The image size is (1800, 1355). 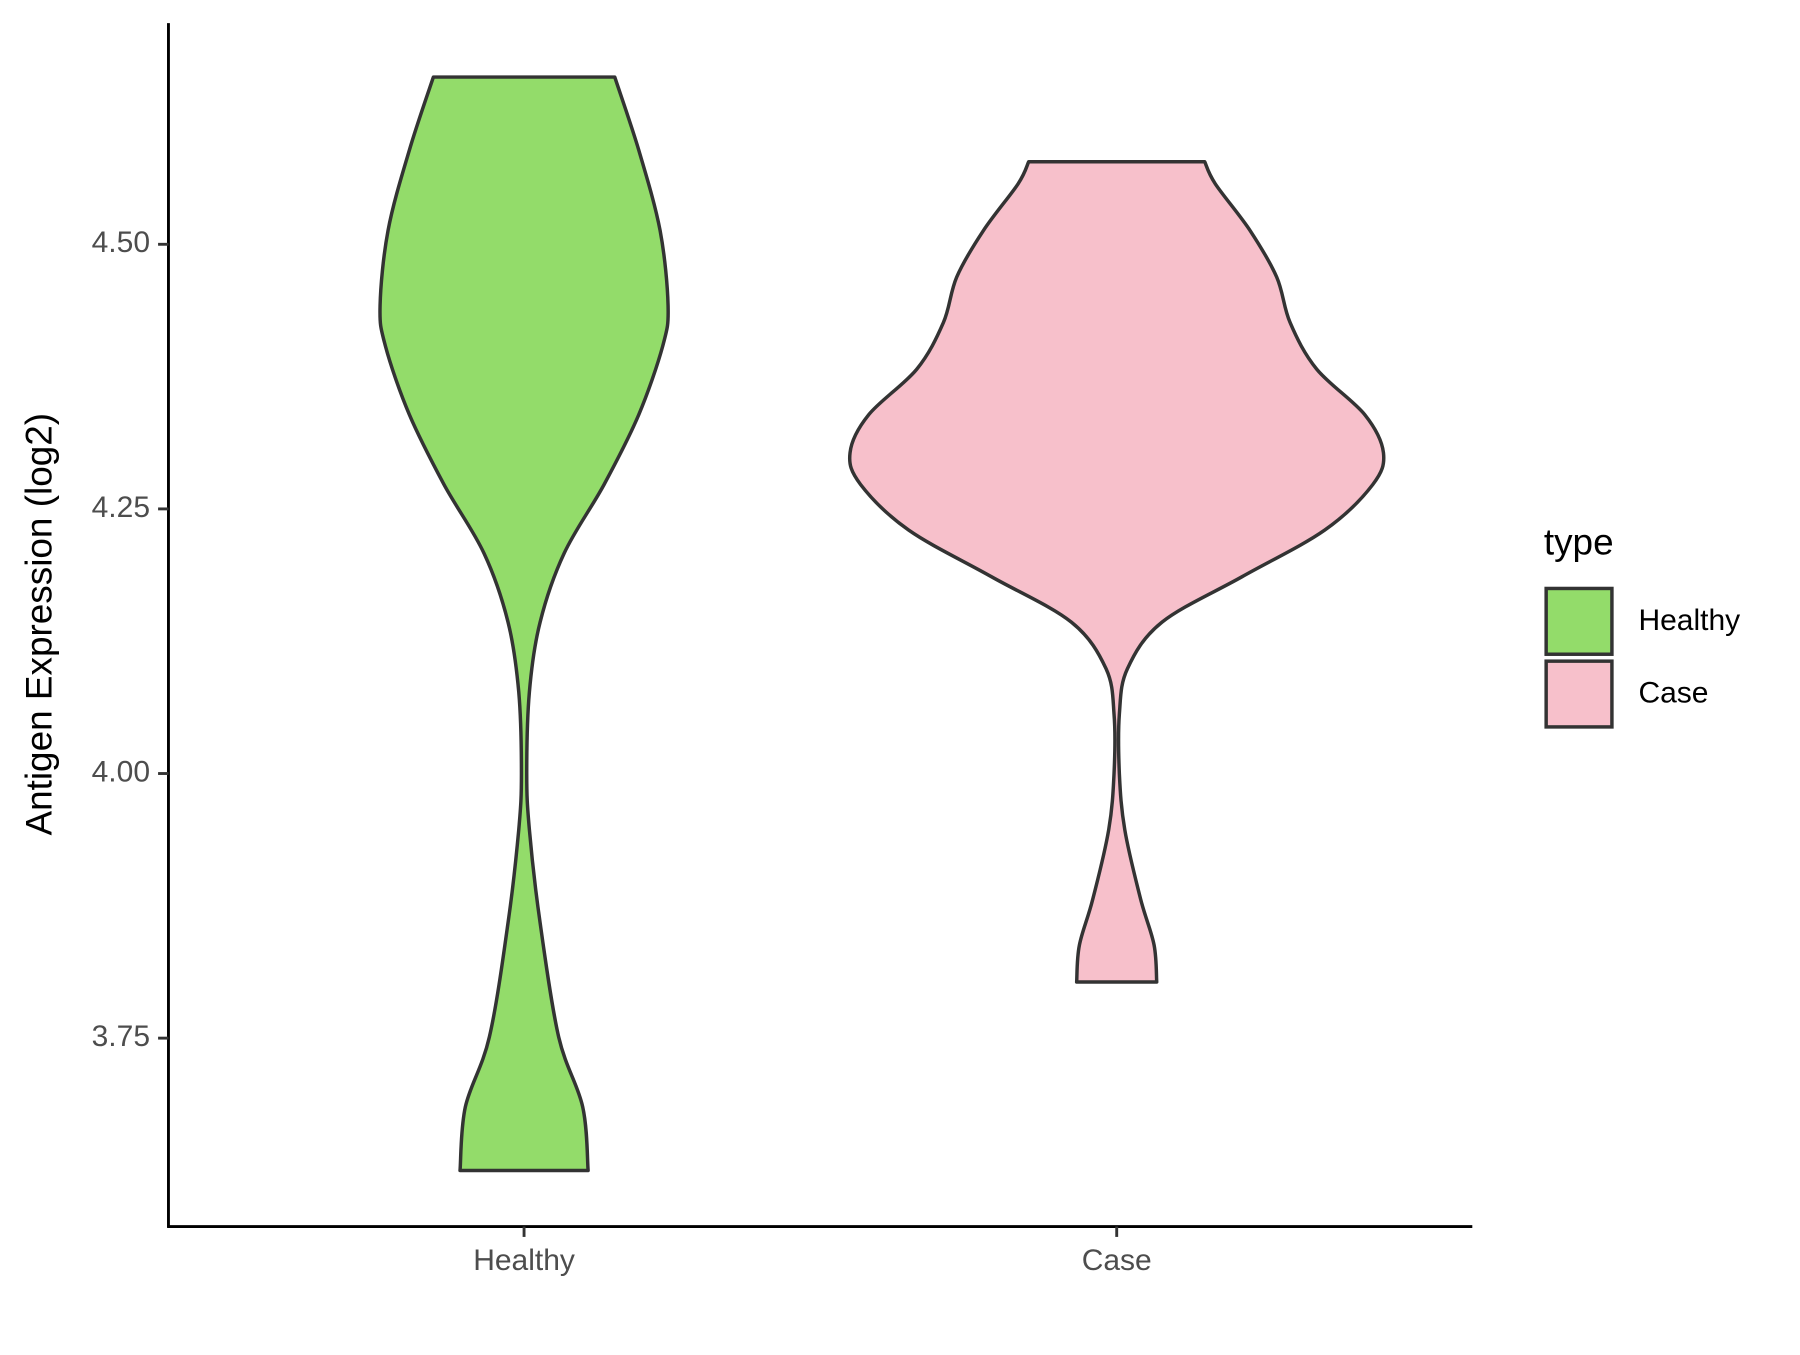 I want to click on y-tick-label: 4.25, so click(x=121, y=507).